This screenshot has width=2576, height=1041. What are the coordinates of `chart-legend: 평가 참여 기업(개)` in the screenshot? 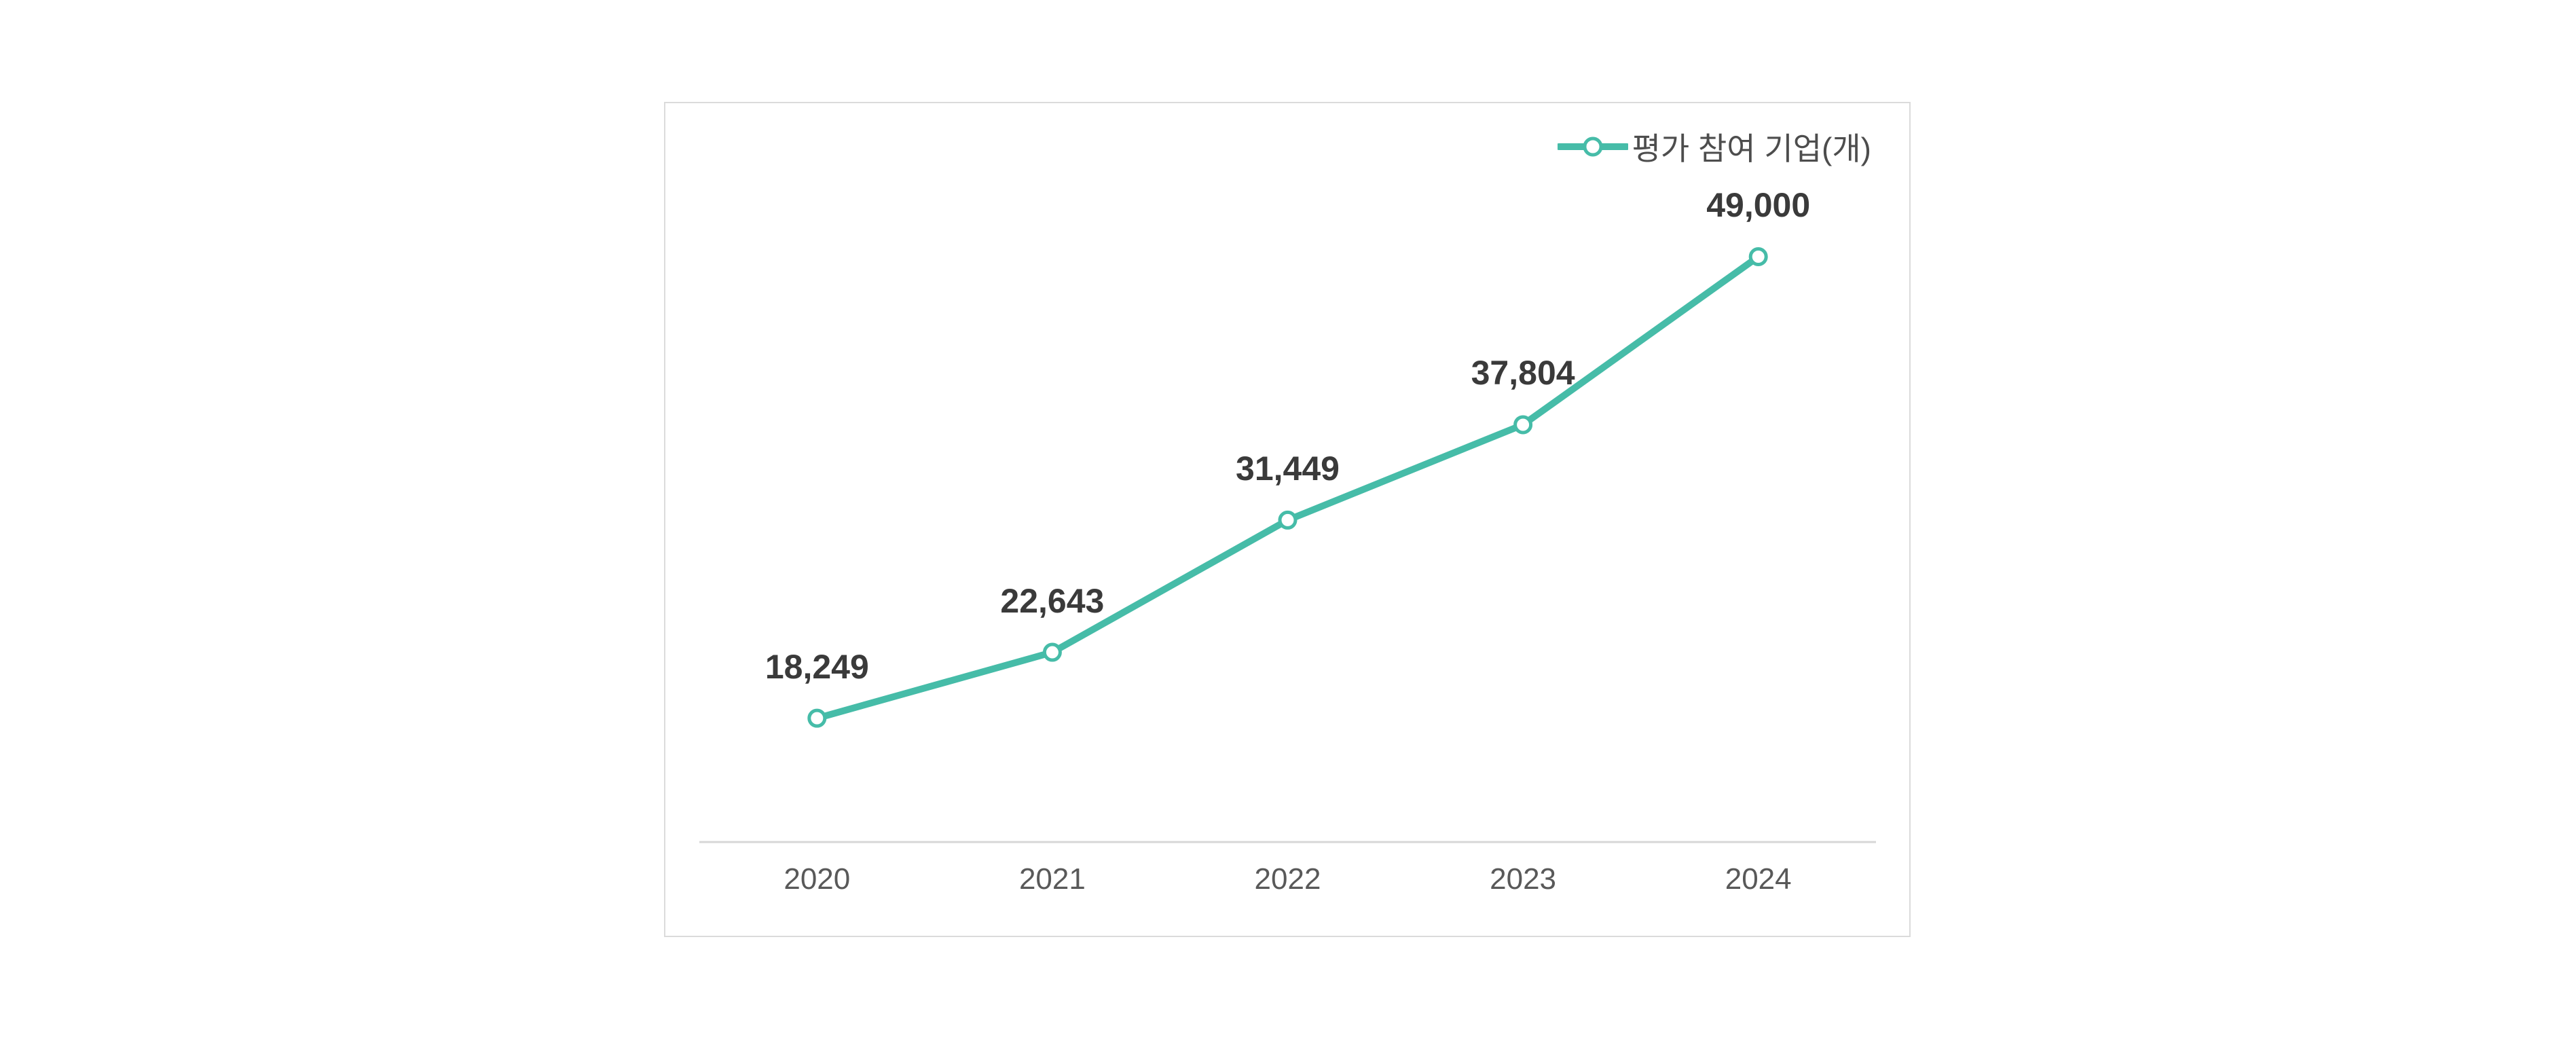 It's located at (1714, 147).